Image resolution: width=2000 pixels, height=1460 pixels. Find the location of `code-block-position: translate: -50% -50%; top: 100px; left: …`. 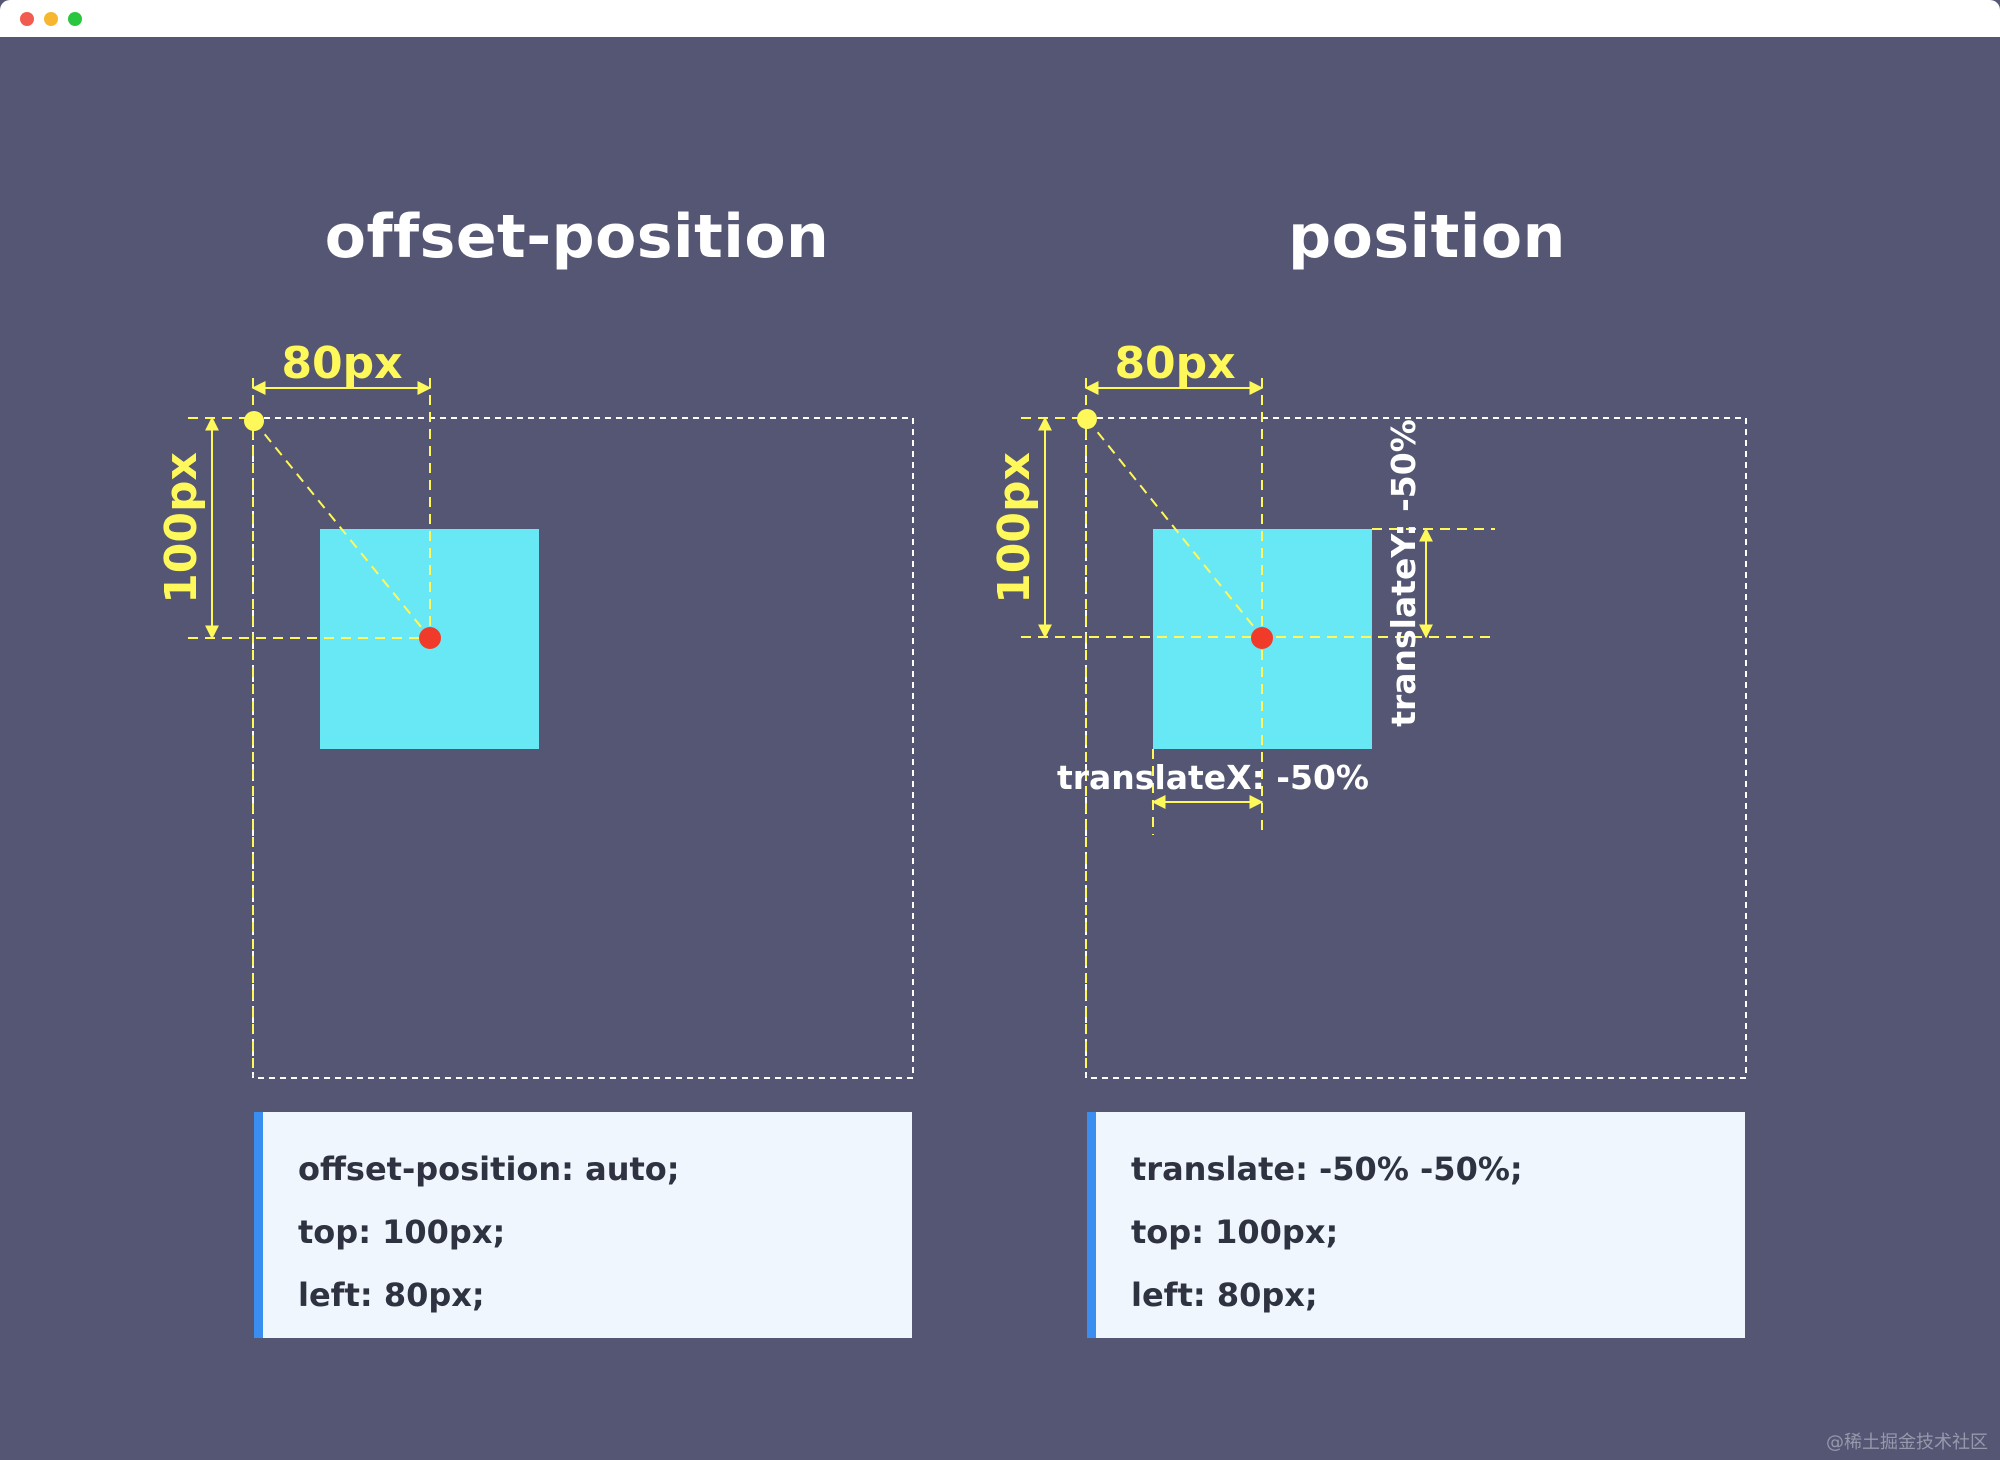

code-block-position: translate: -50% -50%; top: 100px; left: … is located at coordinates (1416, 1225).